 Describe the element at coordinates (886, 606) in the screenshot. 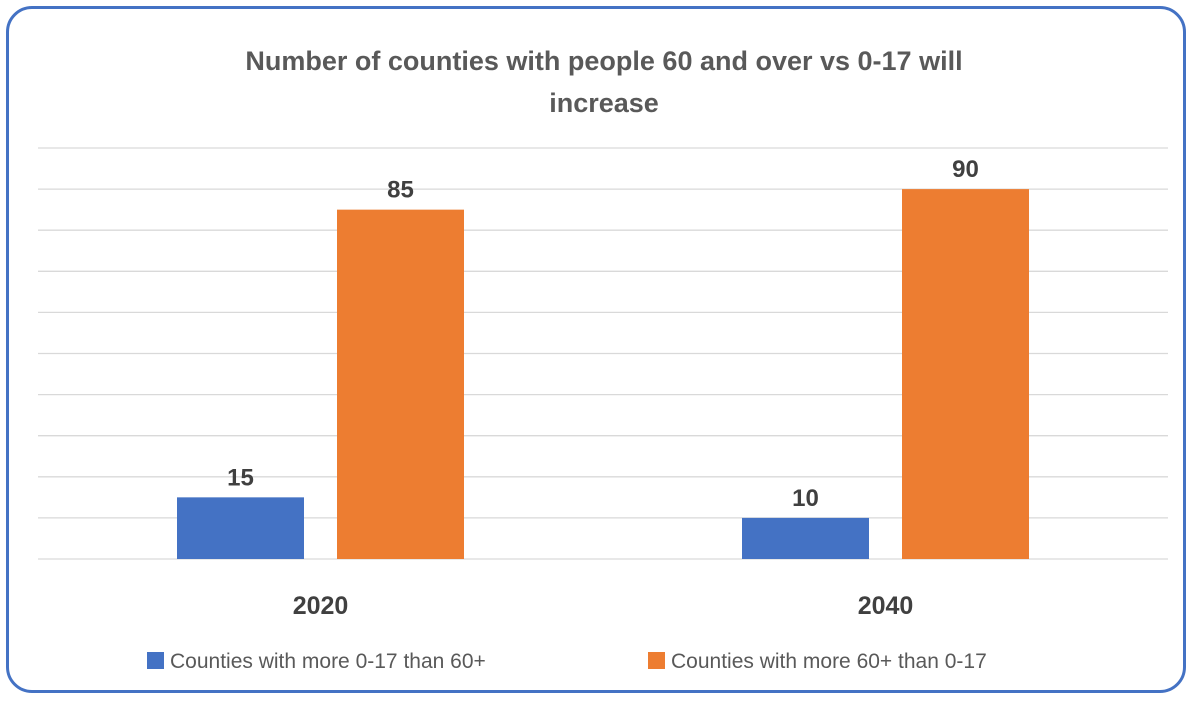

I see `x-tick-label-2040: 2040` at that location.